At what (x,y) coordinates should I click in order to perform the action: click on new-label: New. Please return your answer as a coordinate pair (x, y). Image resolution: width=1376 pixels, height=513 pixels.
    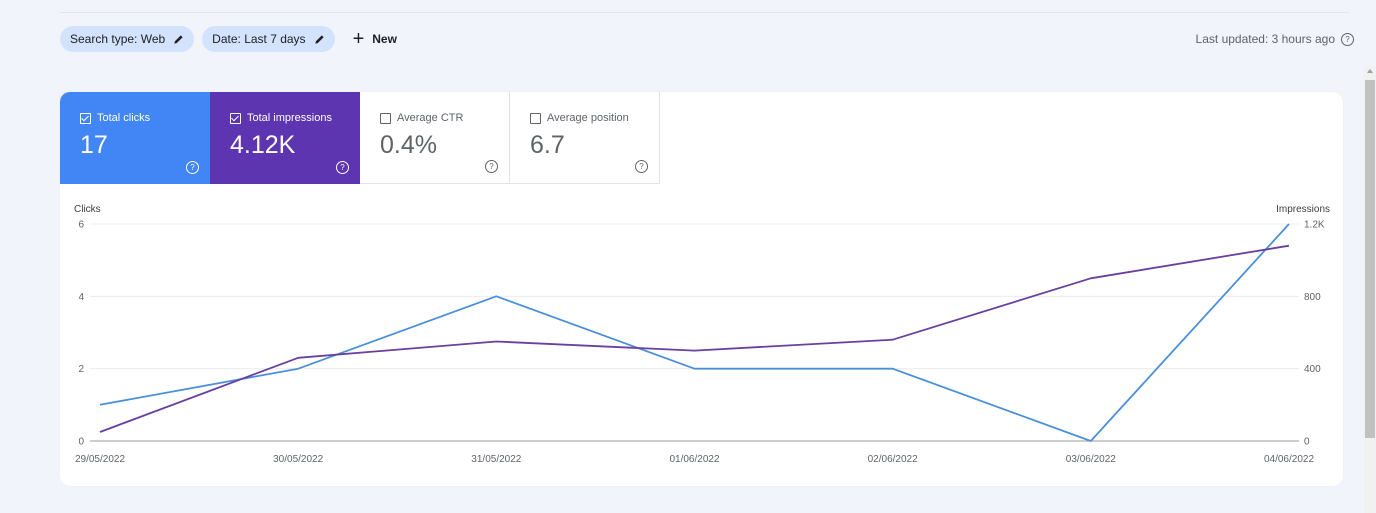
    Looking at the image, I should click on (384, 39).